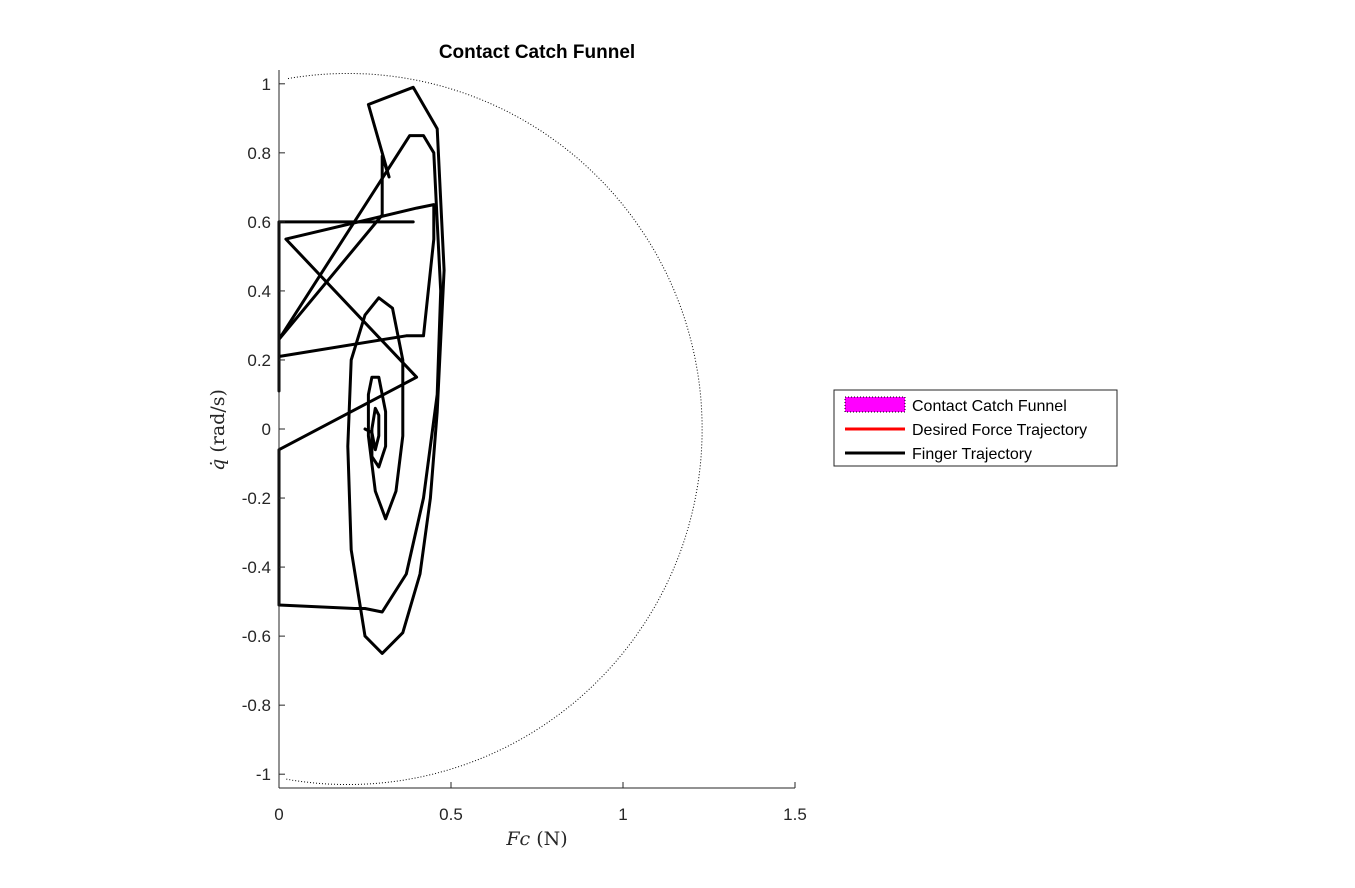 The image size is (1355, 888). What do you see at coordinates (256, 705) in the screenshot?
I see `y-tick-label: -0.8` at bounding box center [256, 705].